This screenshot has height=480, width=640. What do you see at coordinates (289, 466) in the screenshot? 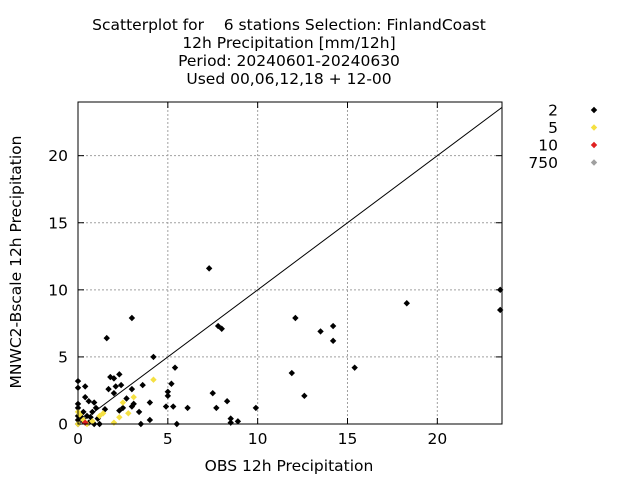
I see `x-axis-label: OBS 12h Precipitation` at bounding box center [289, 466].